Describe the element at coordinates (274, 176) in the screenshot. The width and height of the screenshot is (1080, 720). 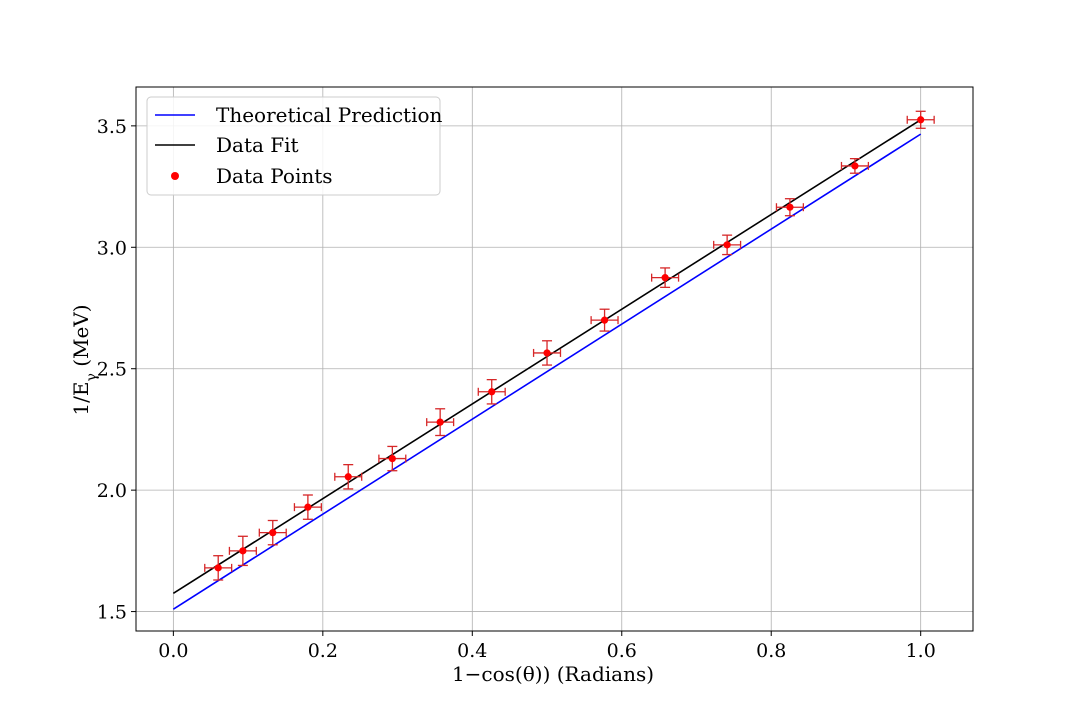
I see `legend-label: Data Points` at that location.